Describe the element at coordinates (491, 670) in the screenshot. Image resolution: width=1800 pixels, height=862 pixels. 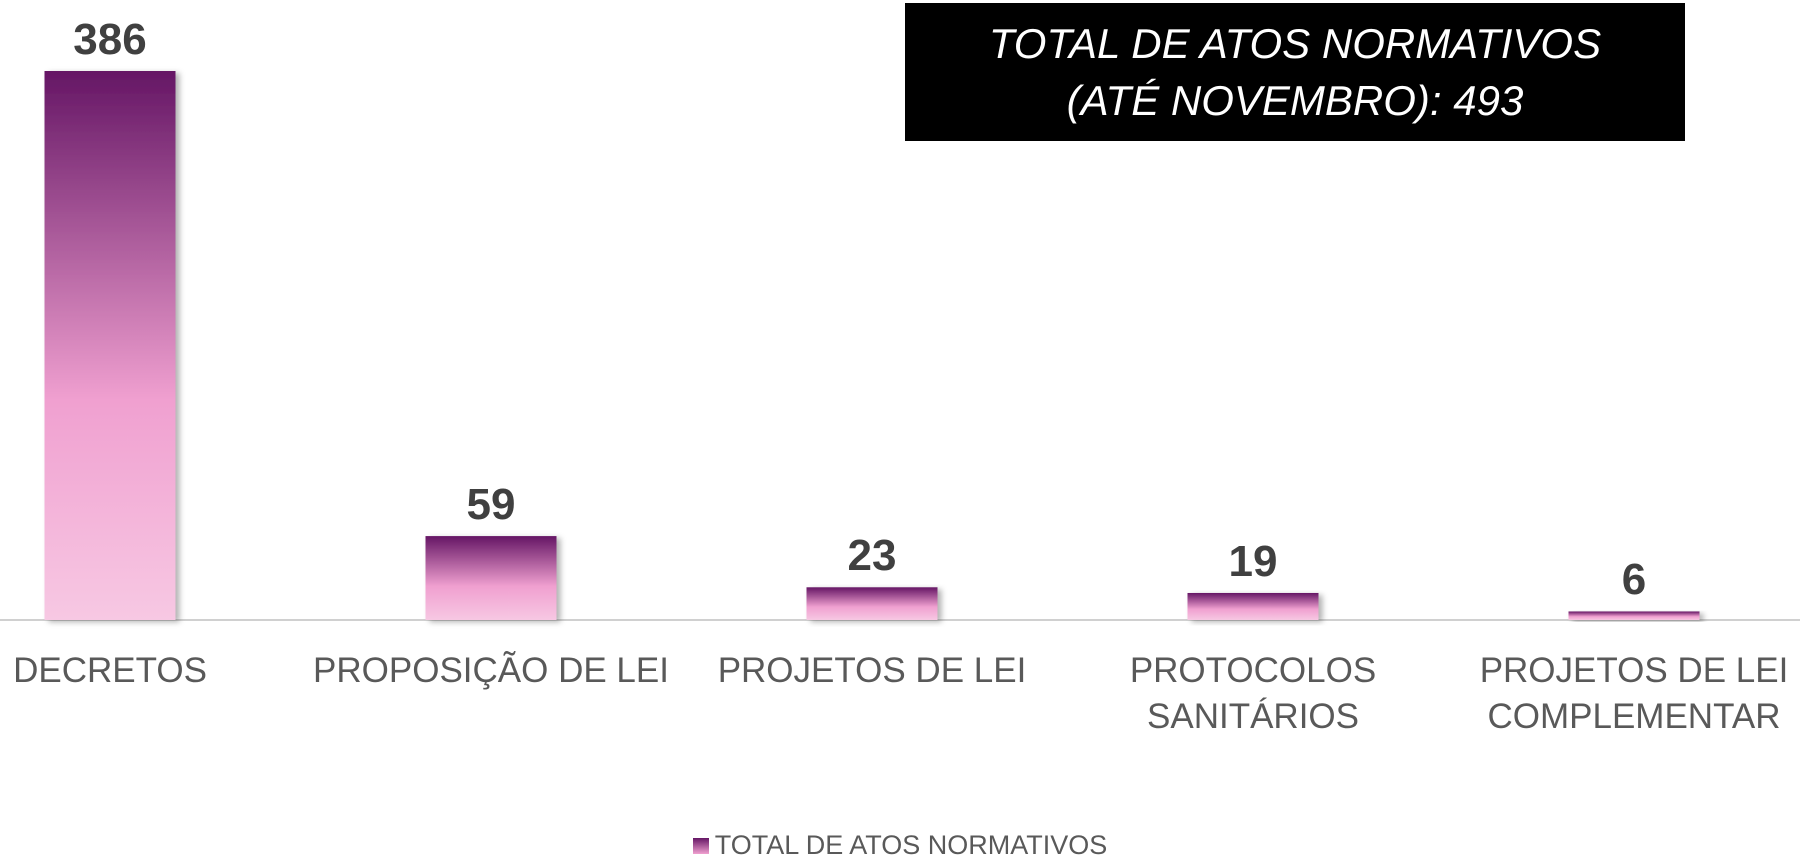
I see `x-tick-label: PROPOSIÇÃO DE LEI` at that location.